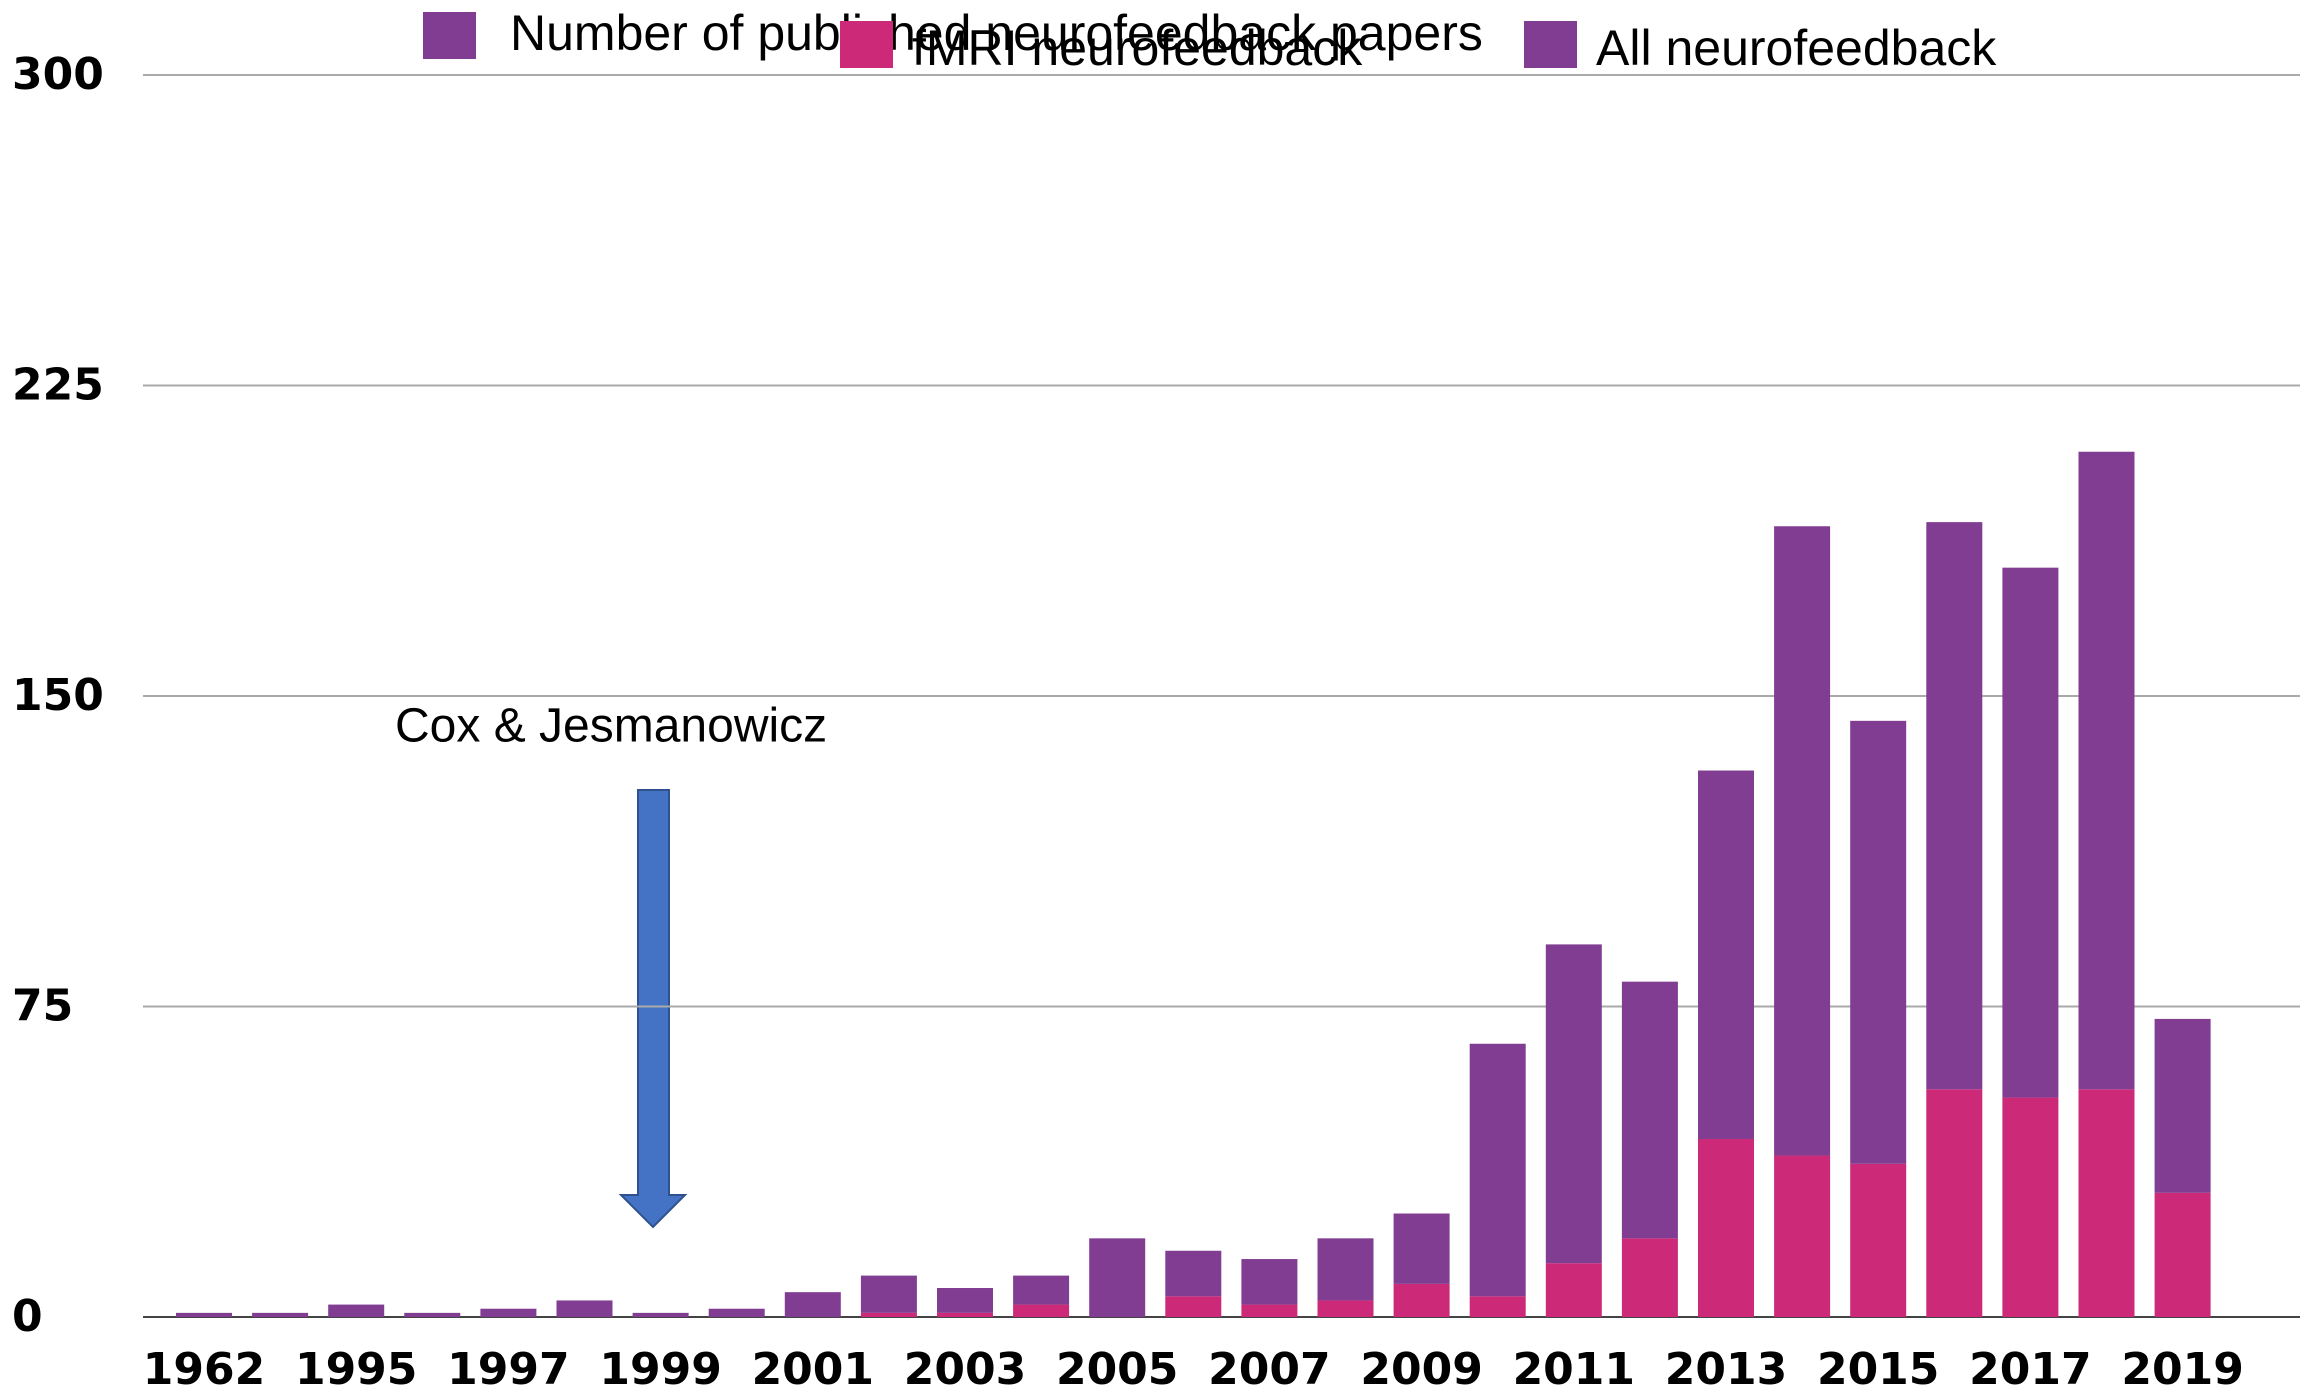  I want to click on x-tick-label: 2019, so click(2182, 1368).